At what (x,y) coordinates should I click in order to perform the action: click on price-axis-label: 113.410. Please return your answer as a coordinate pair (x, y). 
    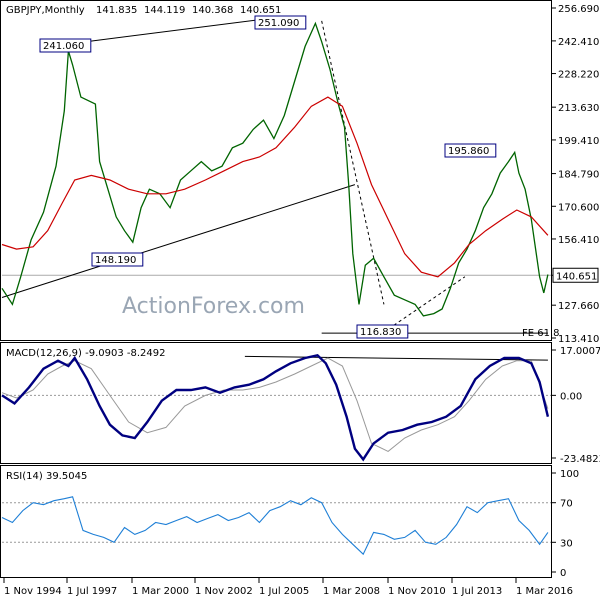
    Looking at the image, I should click on (578, 339).